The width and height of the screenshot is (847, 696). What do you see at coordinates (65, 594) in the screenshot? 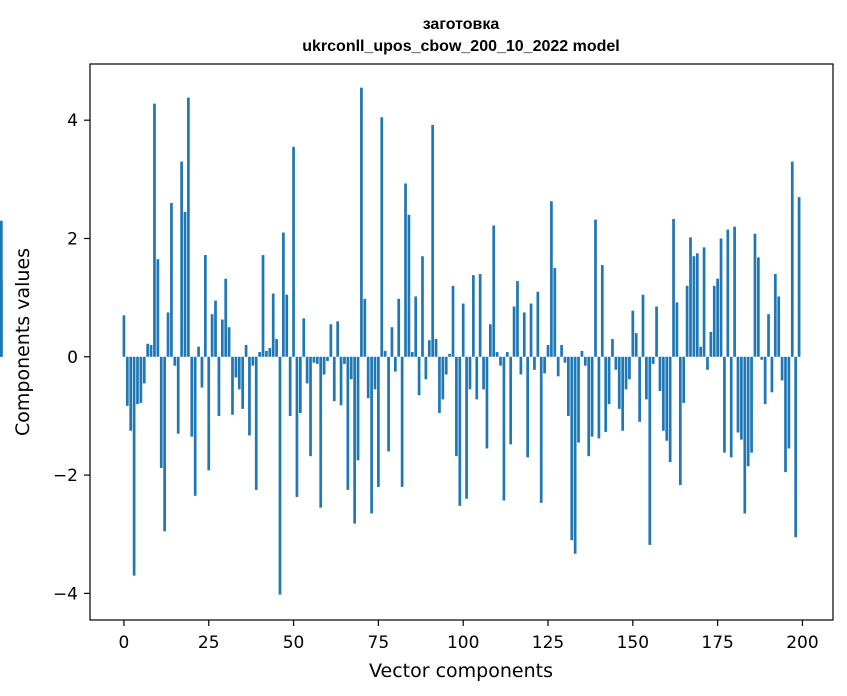
I see `y-tick-label: −4` at bounding box center [65, 594].